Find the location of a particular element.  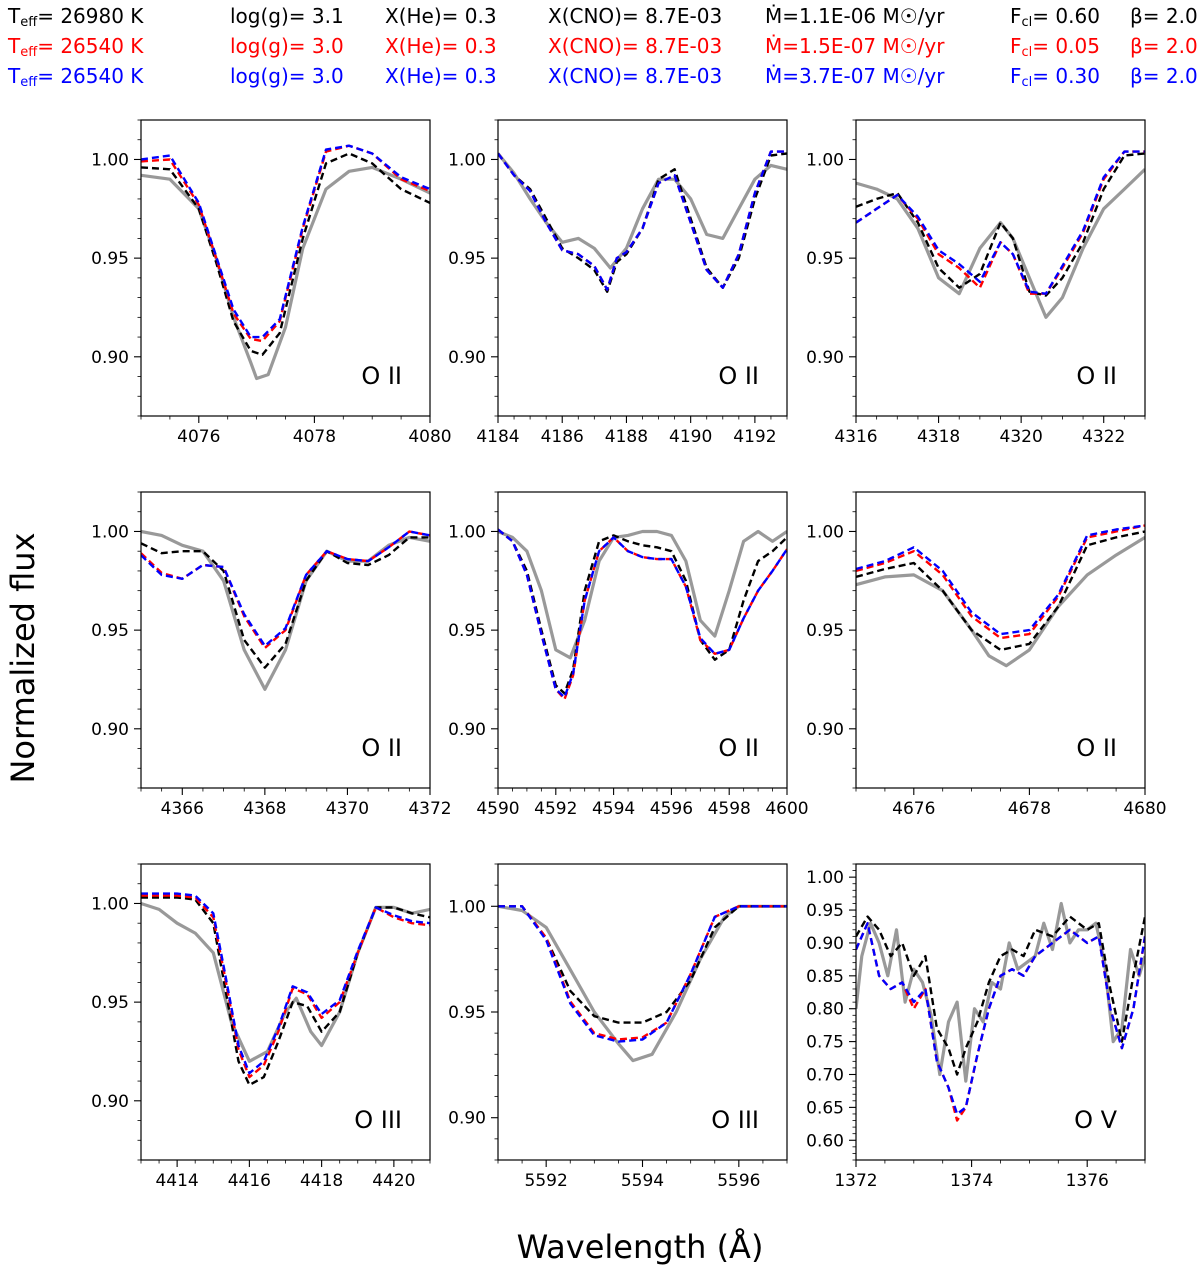

ion-label: O III is located at coordinates (378, 1120).